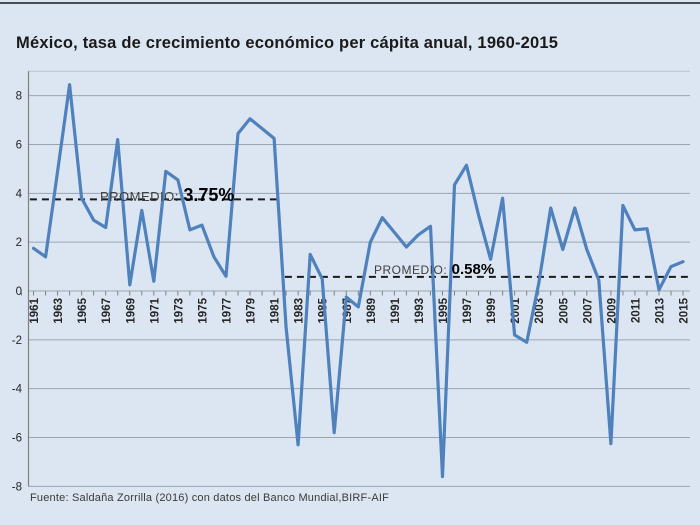  I want to click on x-axis-label-1967: 1967, so click(107, 311).